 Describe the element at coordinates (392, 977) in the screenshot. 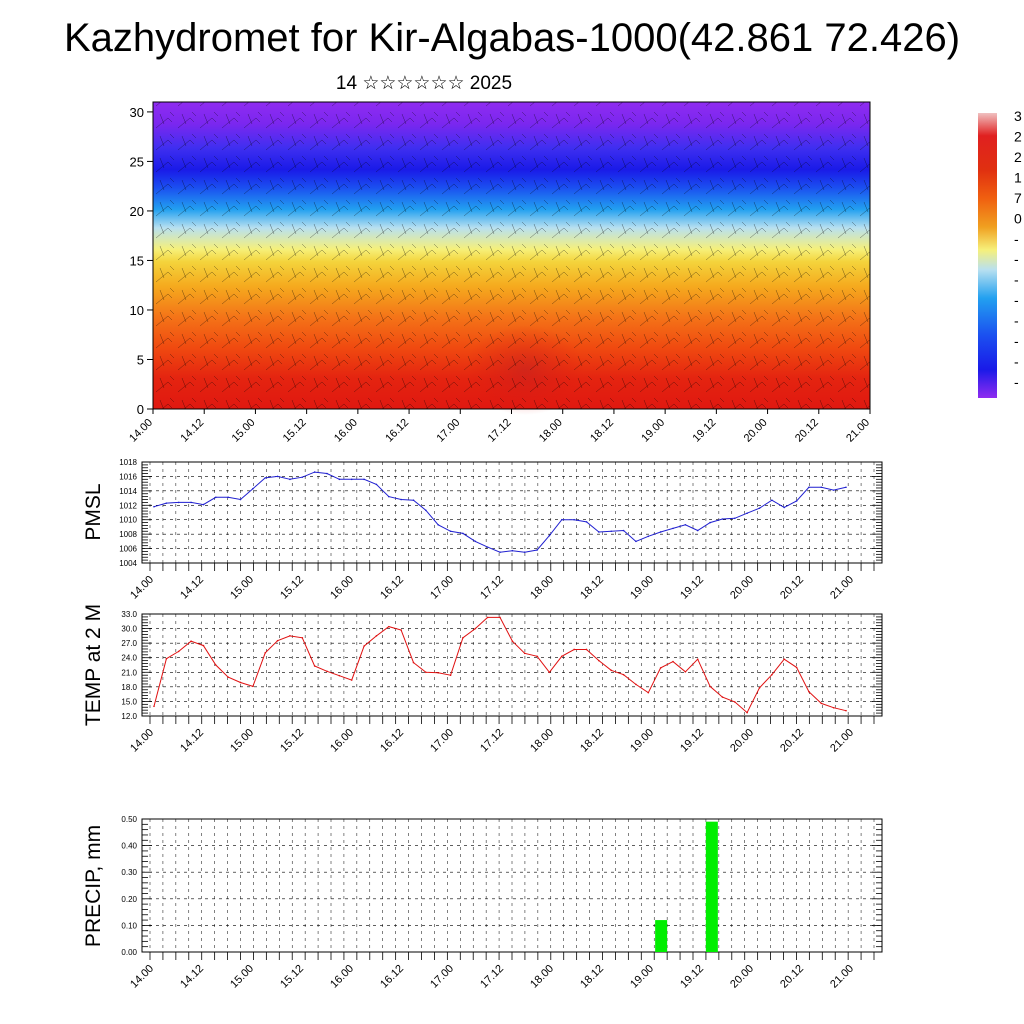

I see `panel-xtick-label: 16.12` at that location.